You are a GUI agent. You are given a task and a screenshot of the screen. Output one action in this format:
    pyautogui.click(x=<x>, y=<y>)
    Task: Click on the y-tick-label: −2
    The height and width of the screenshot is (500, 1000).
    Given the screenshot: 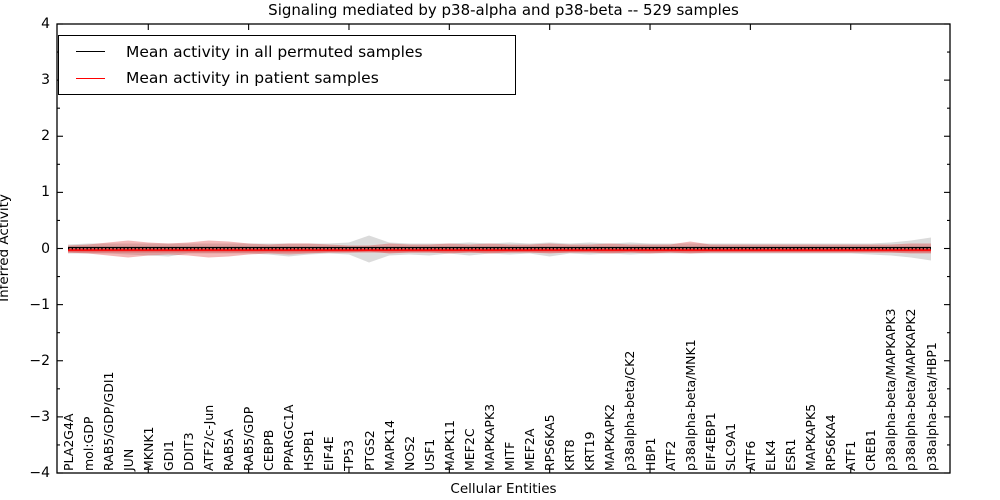 What is the action you would take?
    pyautogui.click(x=39, y=360)
    